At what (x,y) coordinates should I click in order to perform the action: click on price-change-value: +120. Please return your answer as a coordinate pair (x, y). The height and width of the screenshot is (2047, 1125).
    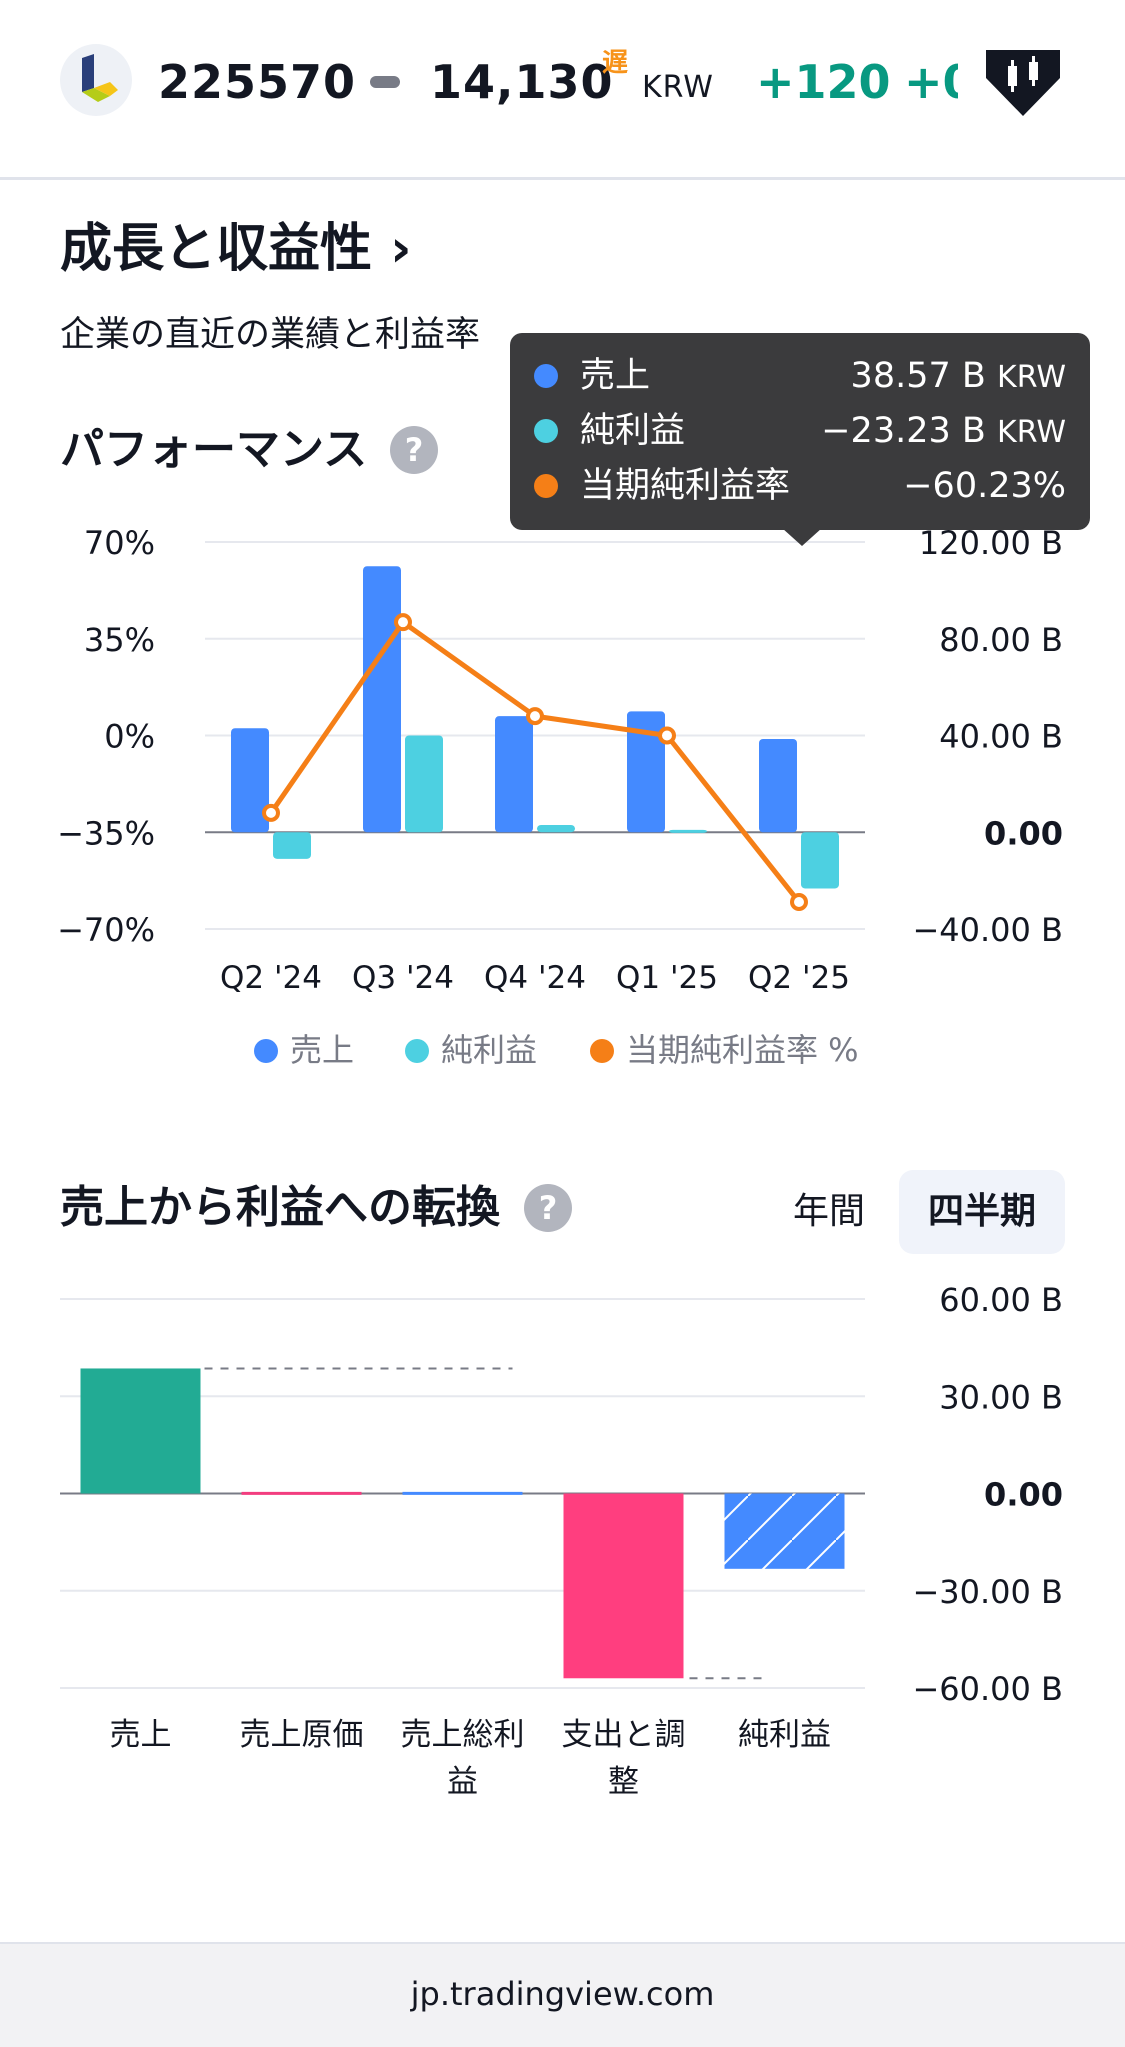
    Looking at the image, I should click on (823, 82).